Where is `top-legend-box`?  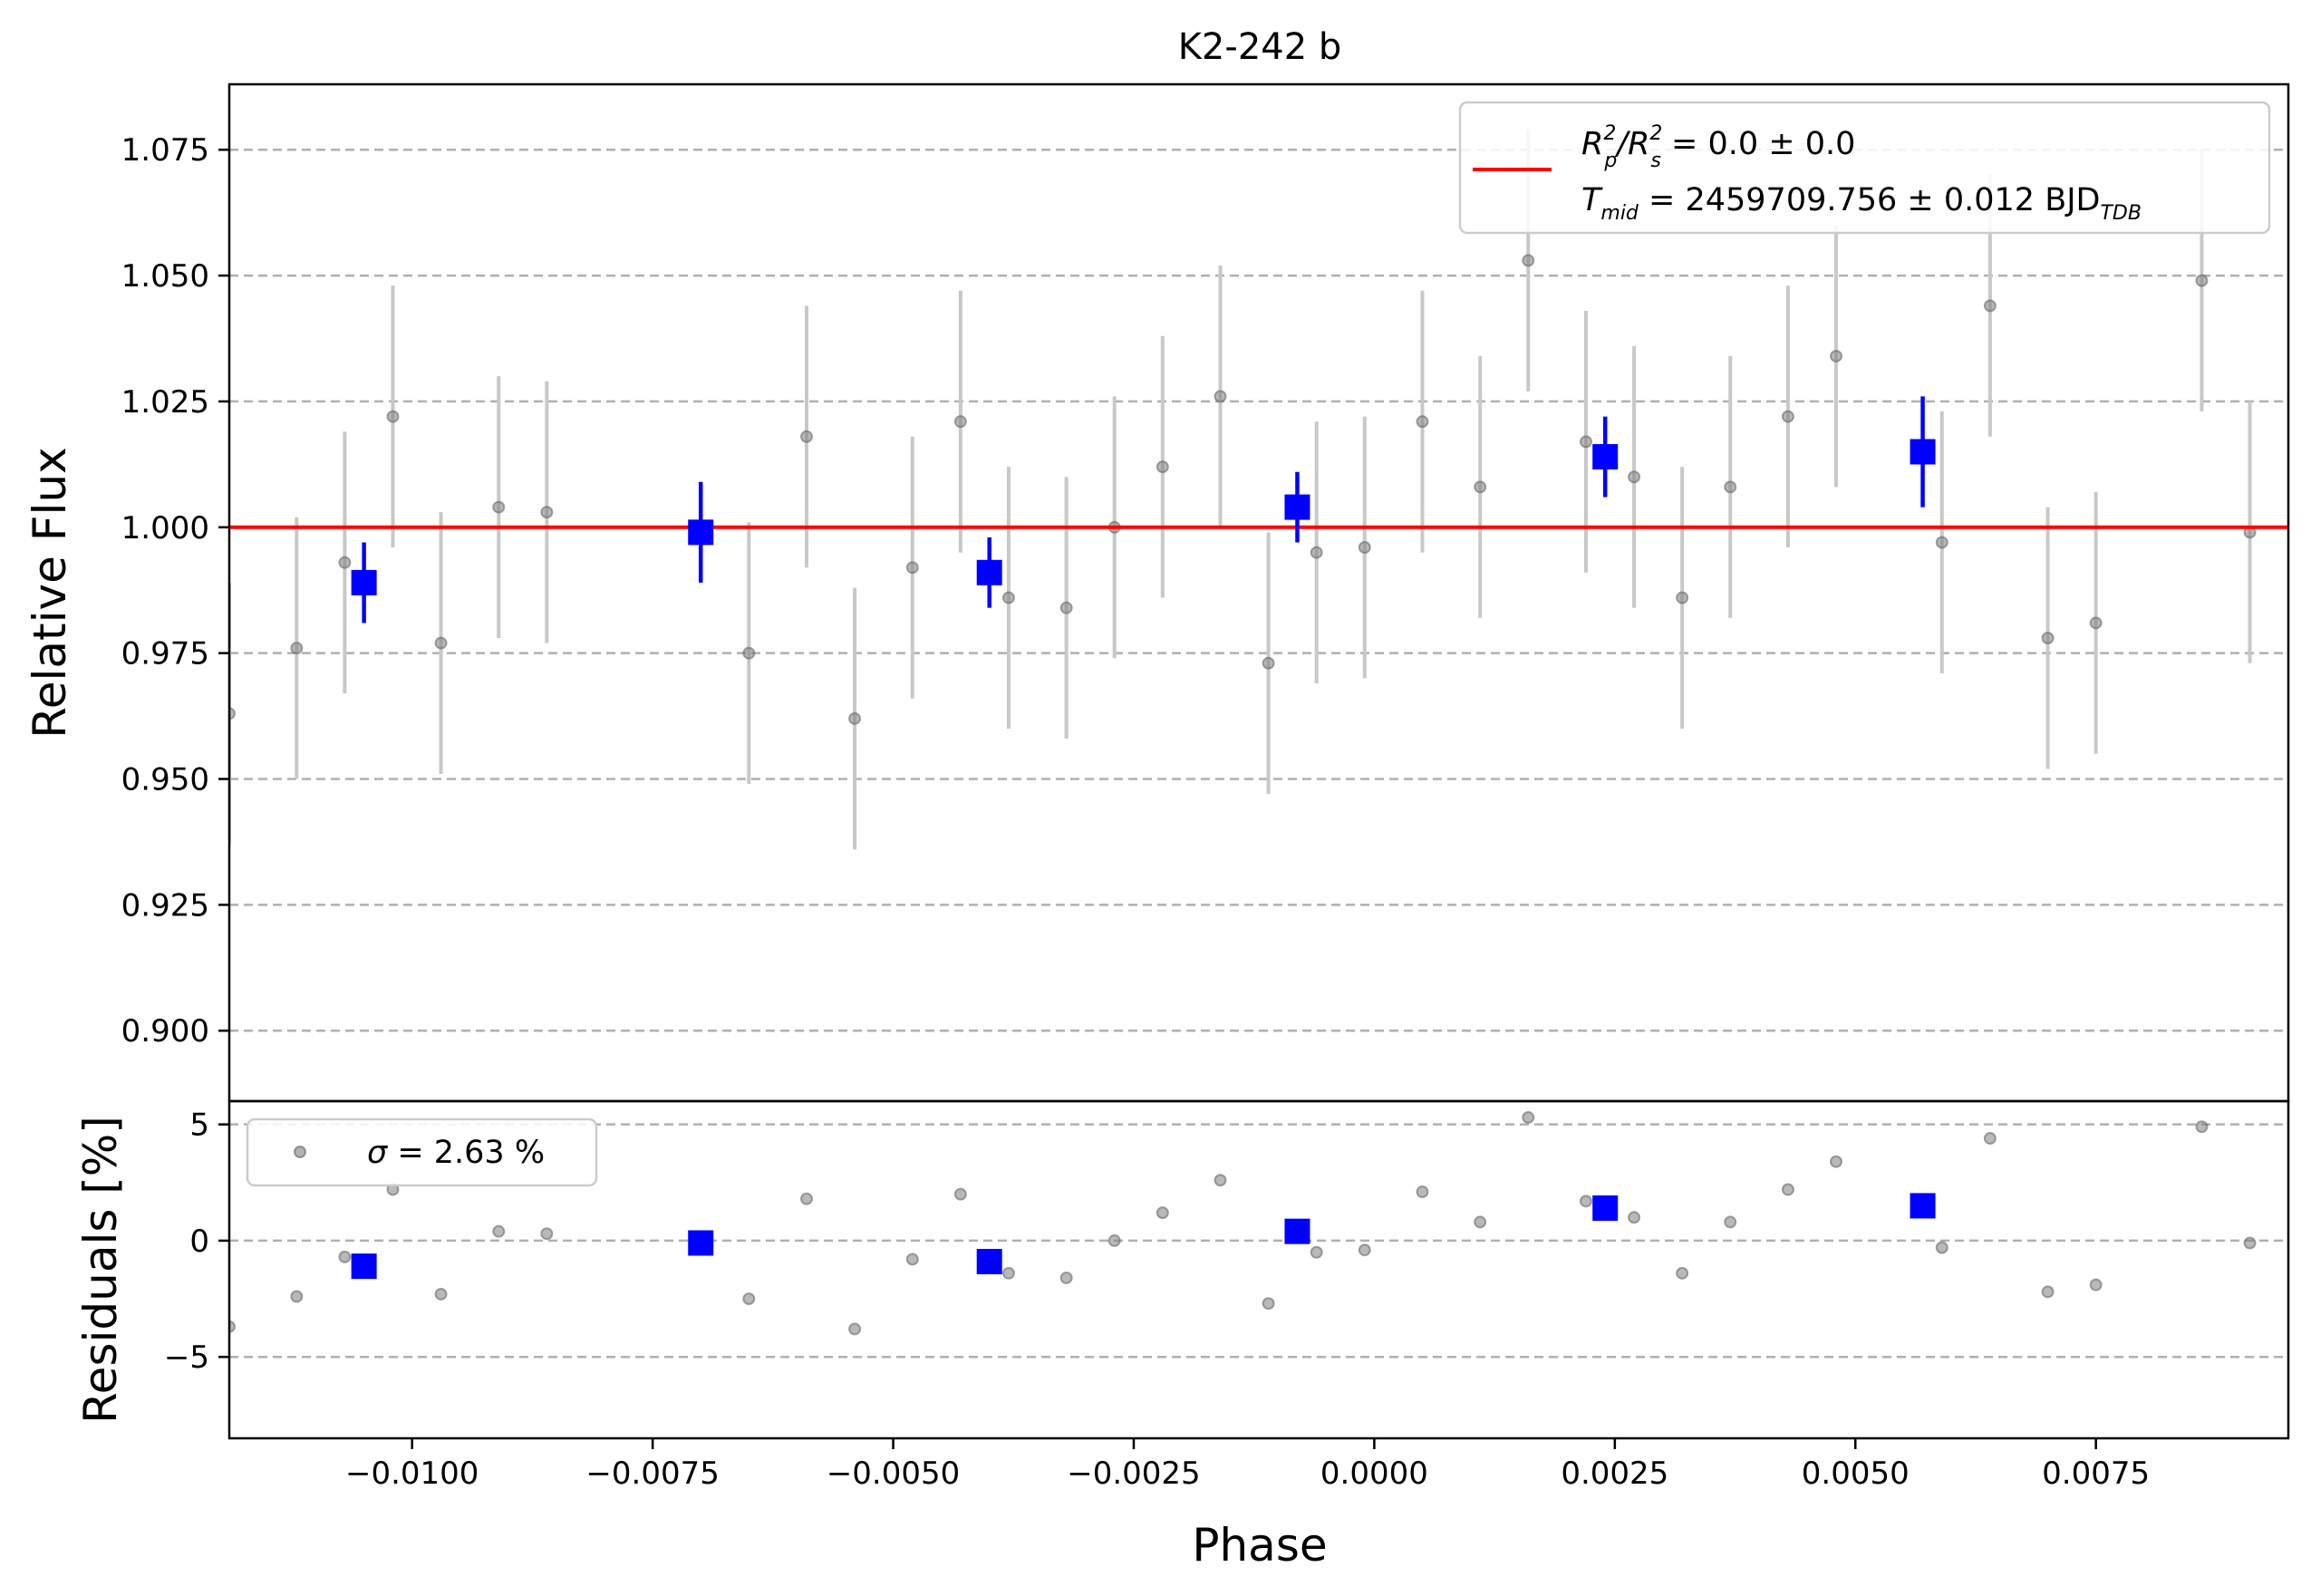
top-legend-box is located at coordinates (1865, 168).